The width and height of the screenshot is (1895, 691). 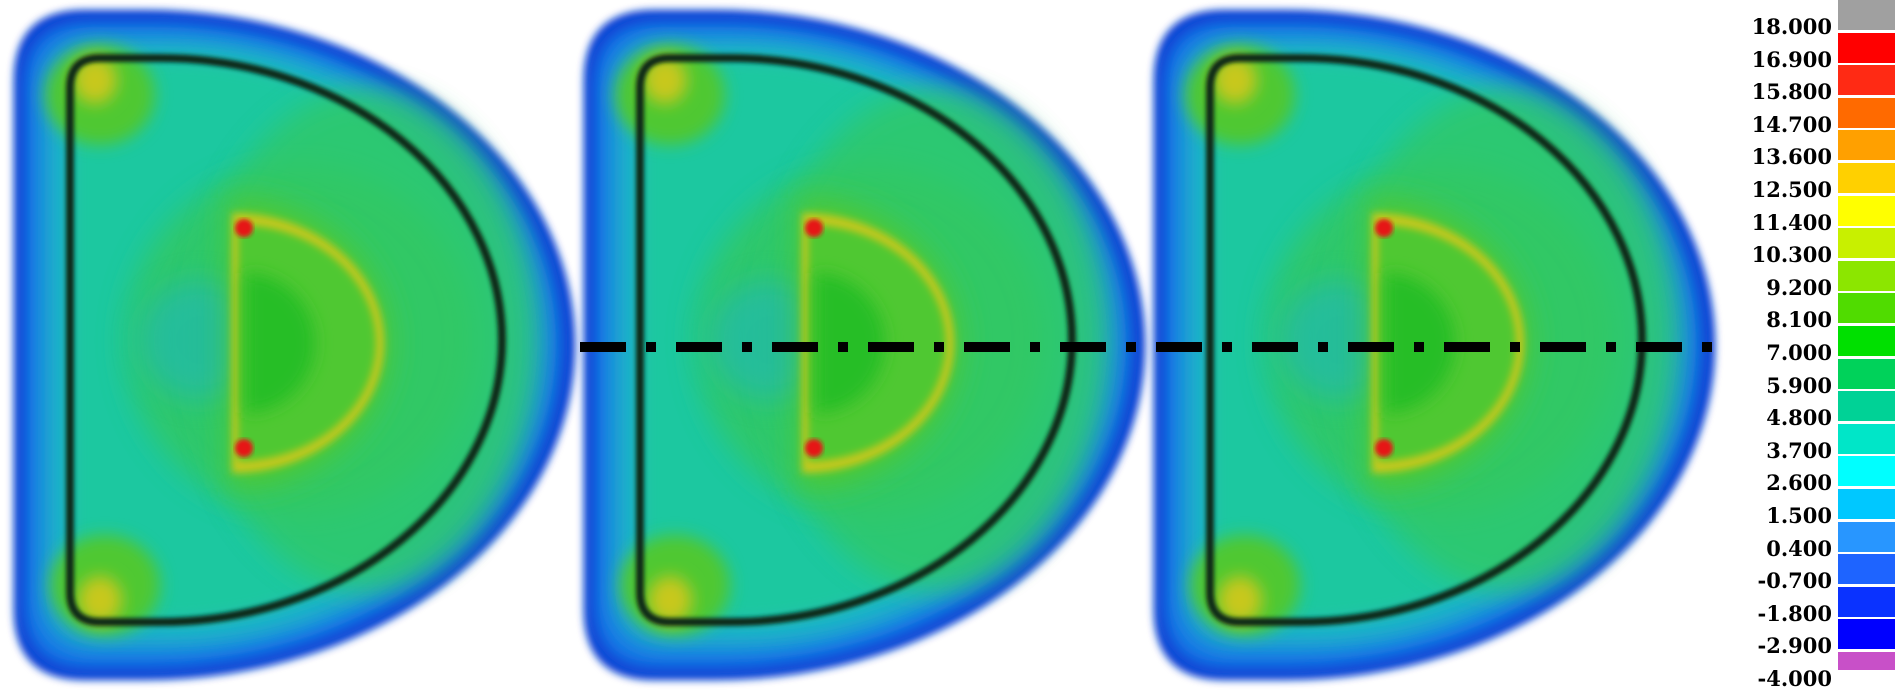 What do you see at coordinates (1791, 255) in the screenshot?
I see `legend-label: 10.300` at bounding box center [1791, 255].